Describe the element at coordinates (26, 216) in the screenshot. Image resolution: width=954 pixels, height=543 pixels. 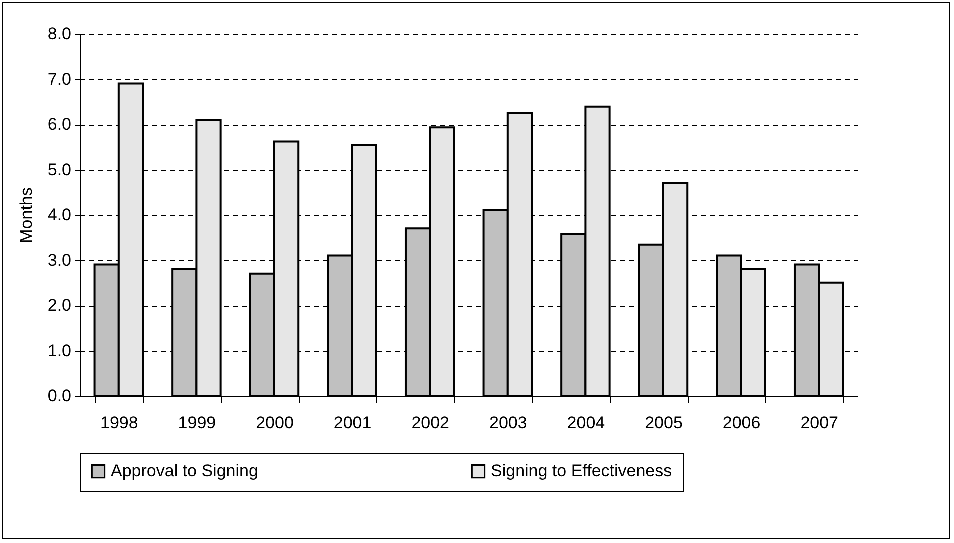
I see `y-axis-title: Months` at that location.